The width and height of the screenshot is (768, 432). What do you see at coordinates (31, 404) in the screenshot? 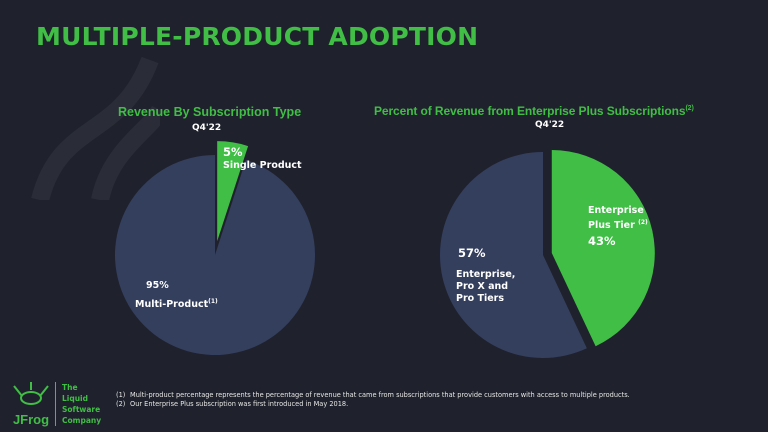
I see `jfrog-logo-icon: JFrog` at bounding box center [31, 404].